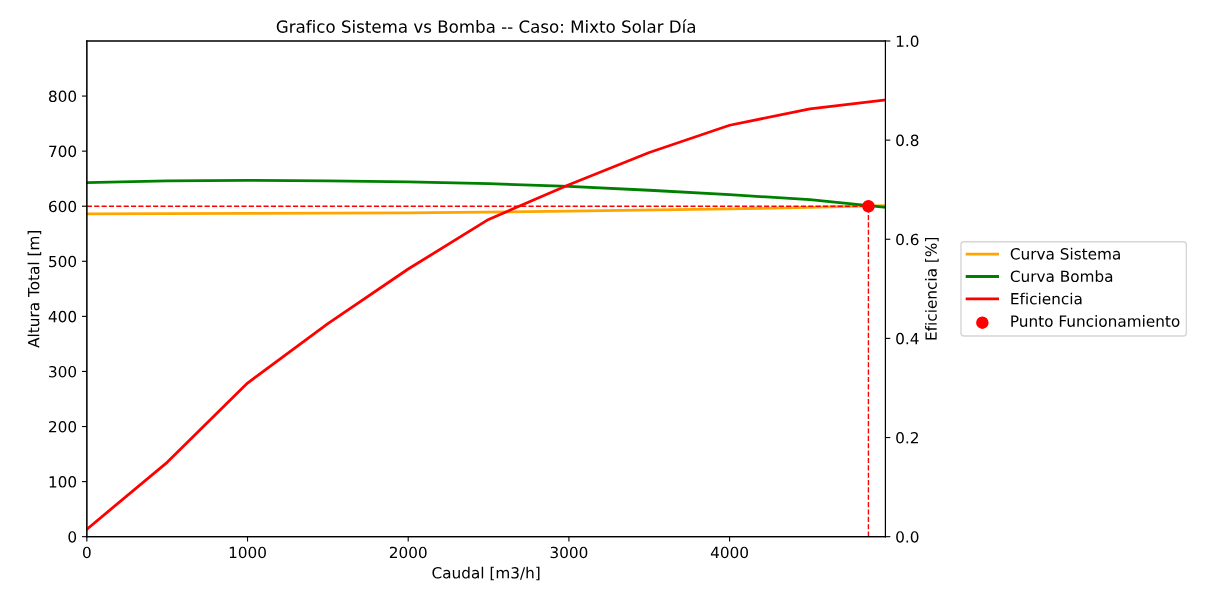 The width and height of the screenshot is (1223, 594). What do you see at coordinates (729, 552) in the screenshot?
I see `x-tick-label: 4000` at bounding box center [729, 552].